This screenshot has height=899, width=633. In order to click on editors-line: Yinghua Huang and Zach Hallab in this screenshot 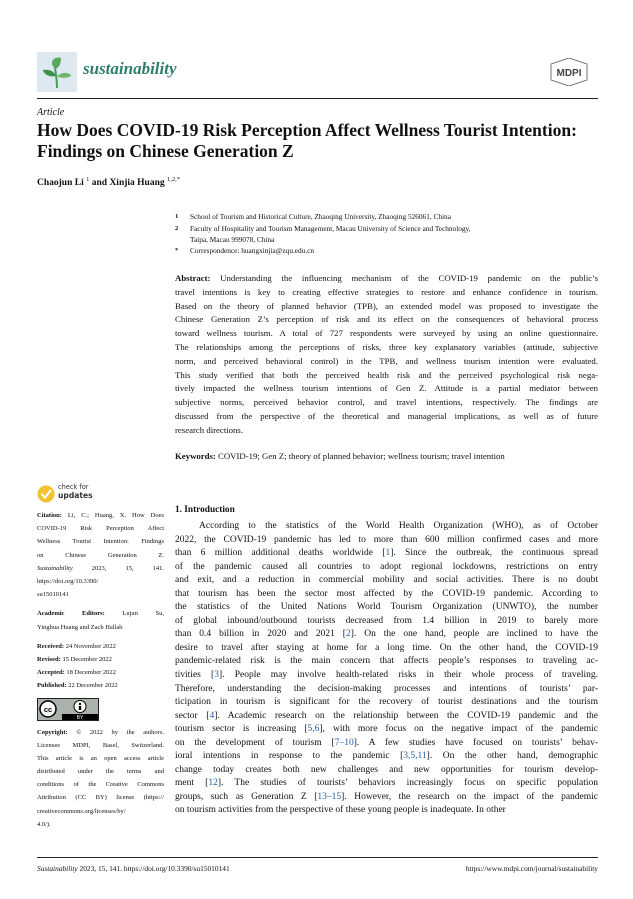, I will do `click(80, 627)`.